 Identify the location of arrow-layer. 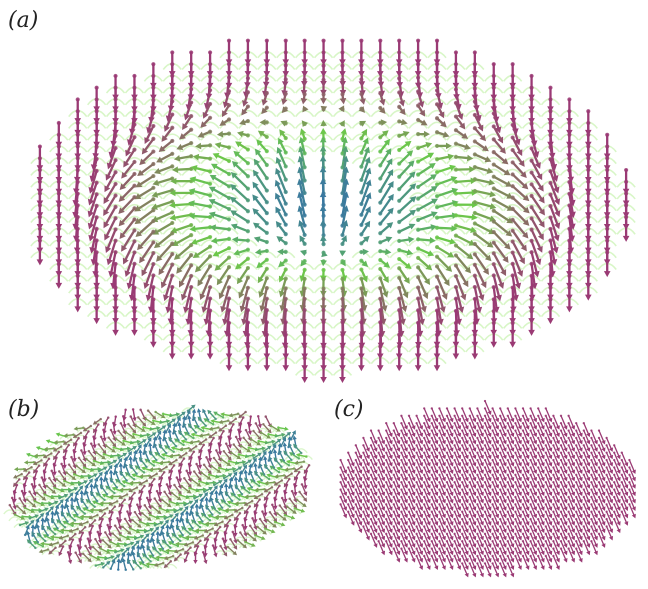
(487, 488).